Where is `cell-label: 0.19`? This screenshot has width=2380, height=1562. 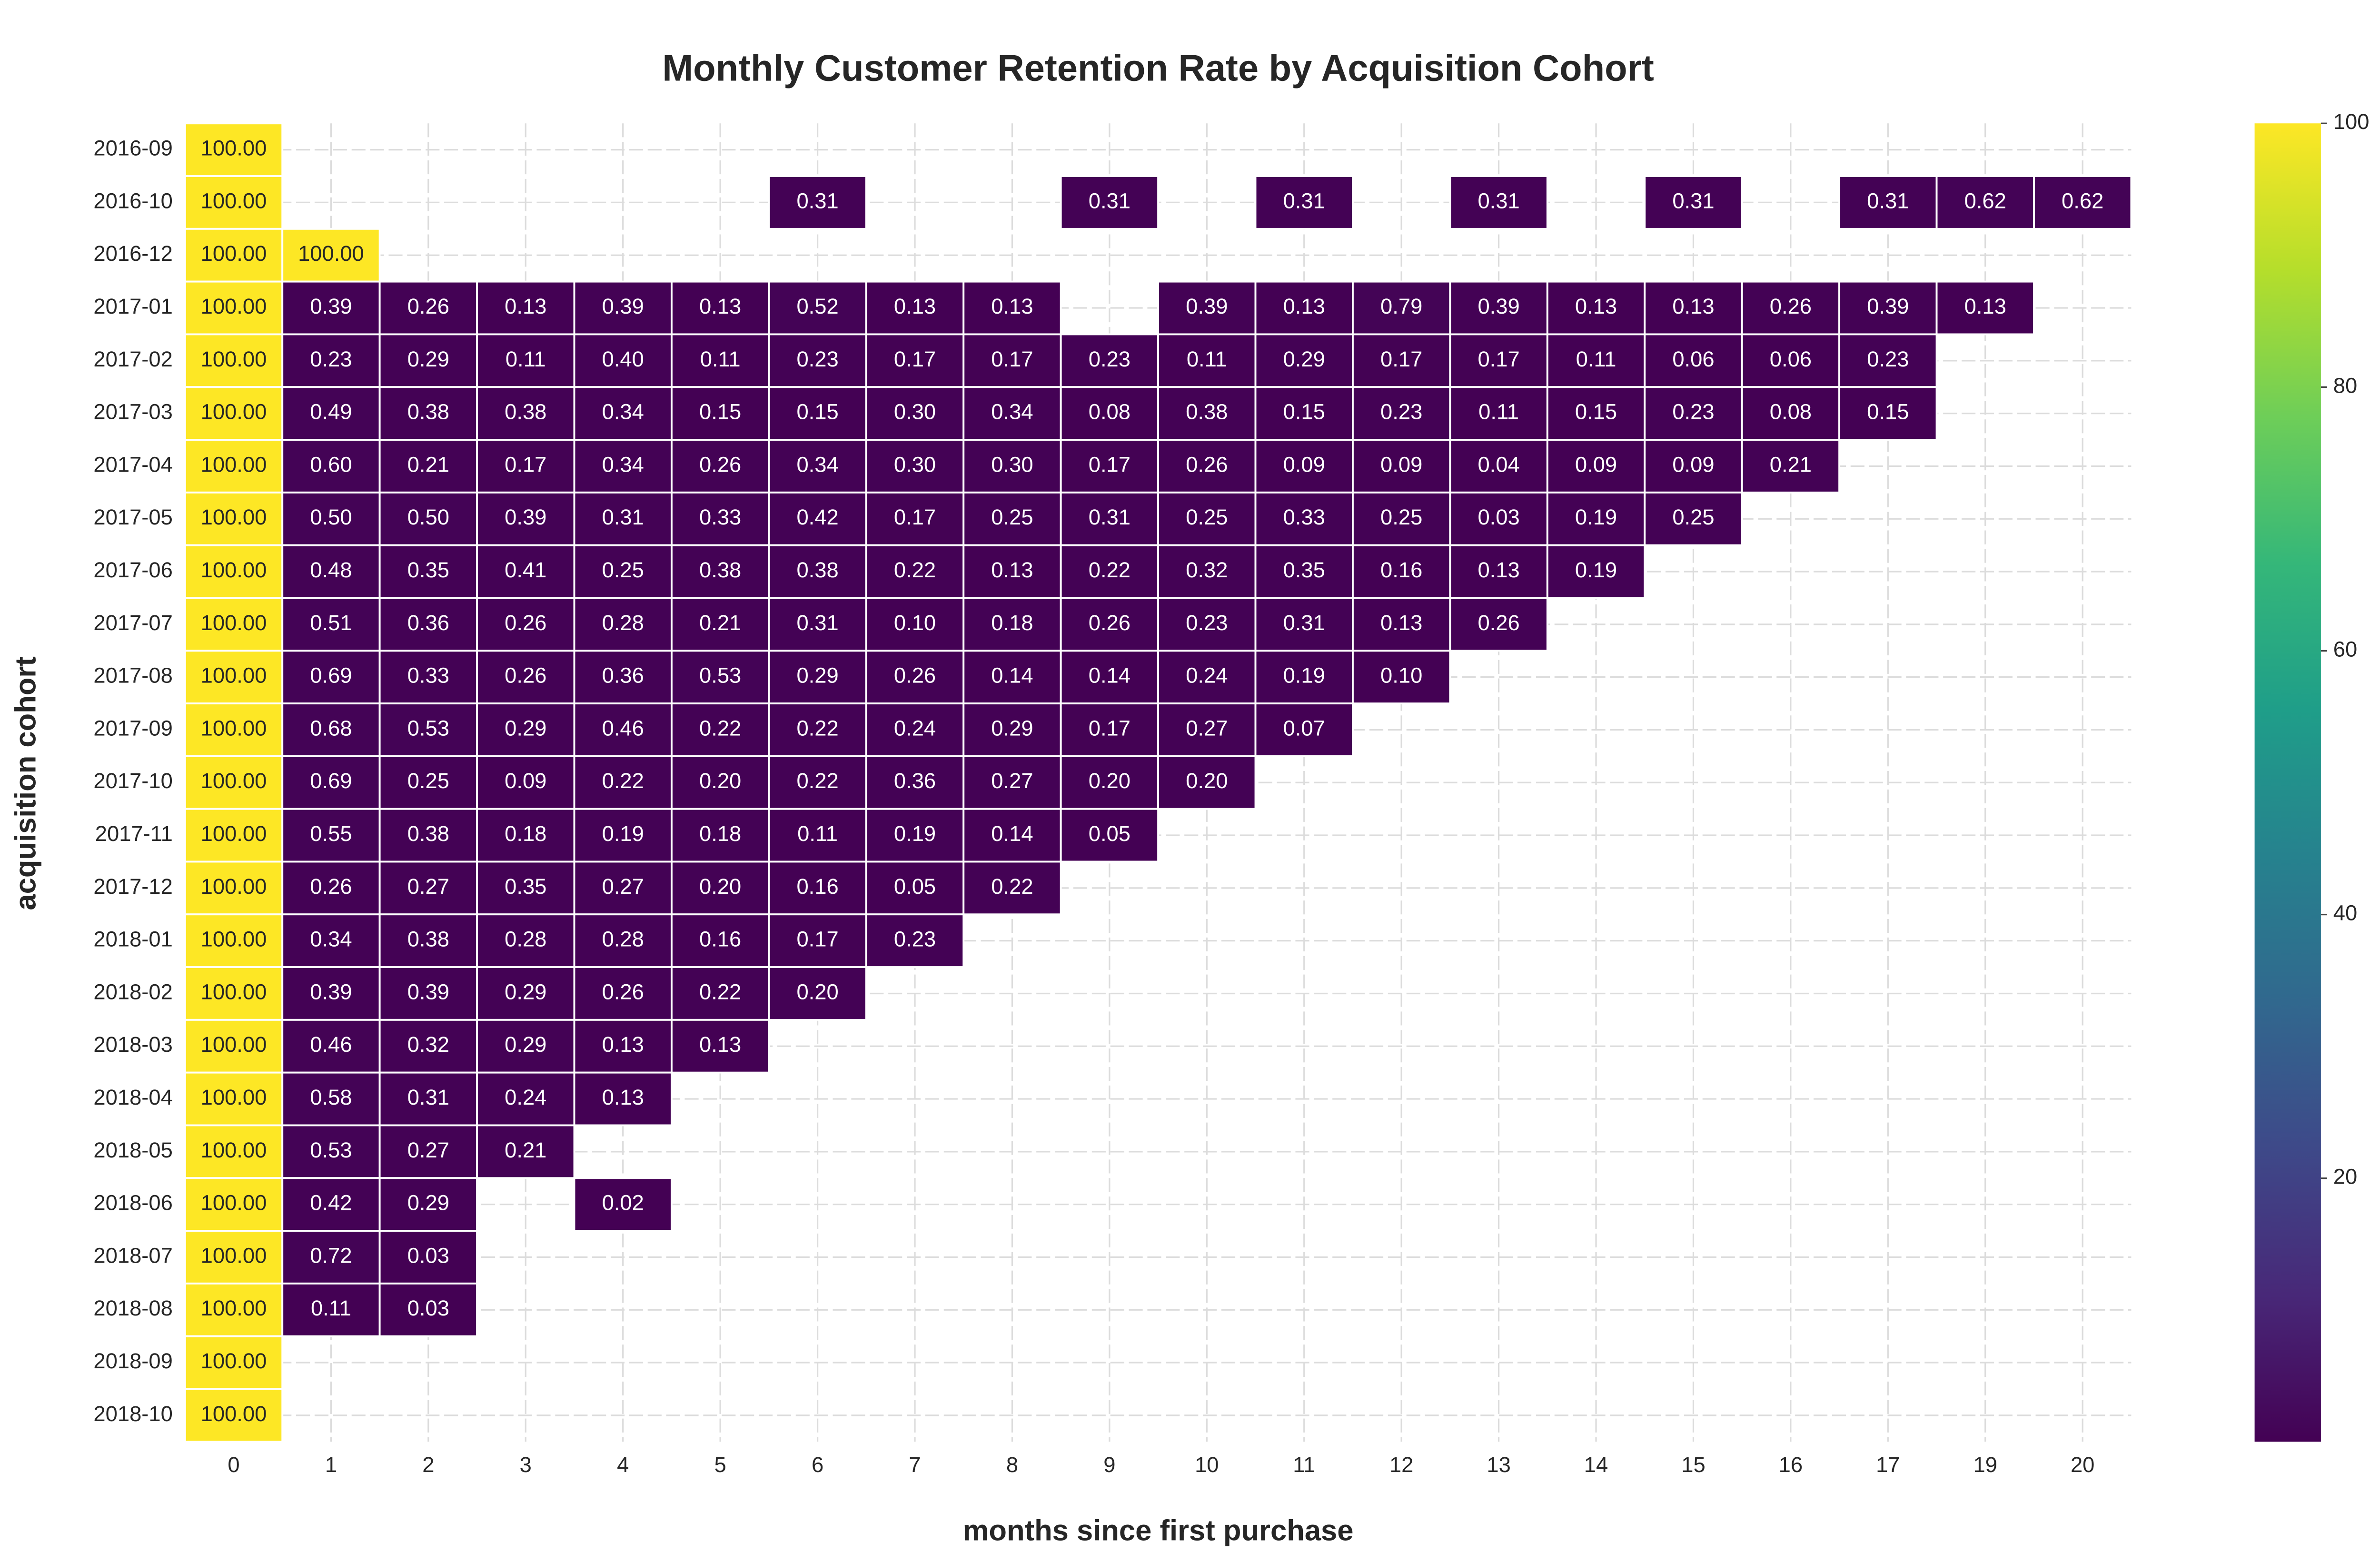
cell-label: 0.19 is located at coordinates (915, 834).